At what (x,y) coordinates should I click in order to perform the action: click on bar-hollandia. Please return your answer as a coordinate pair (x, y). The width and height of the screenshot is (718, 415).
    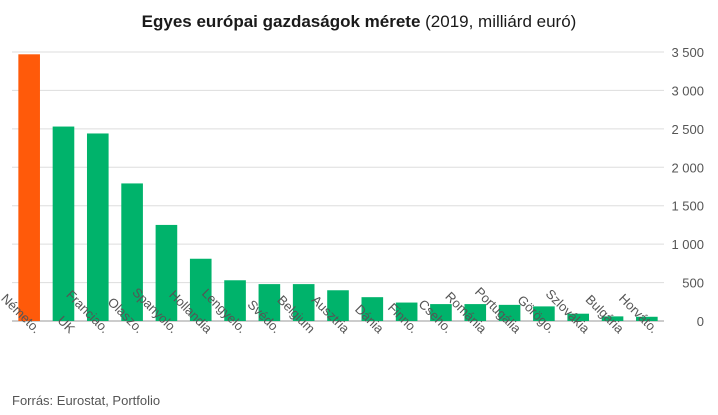
    Looking at the image, I should click on (200, 289).